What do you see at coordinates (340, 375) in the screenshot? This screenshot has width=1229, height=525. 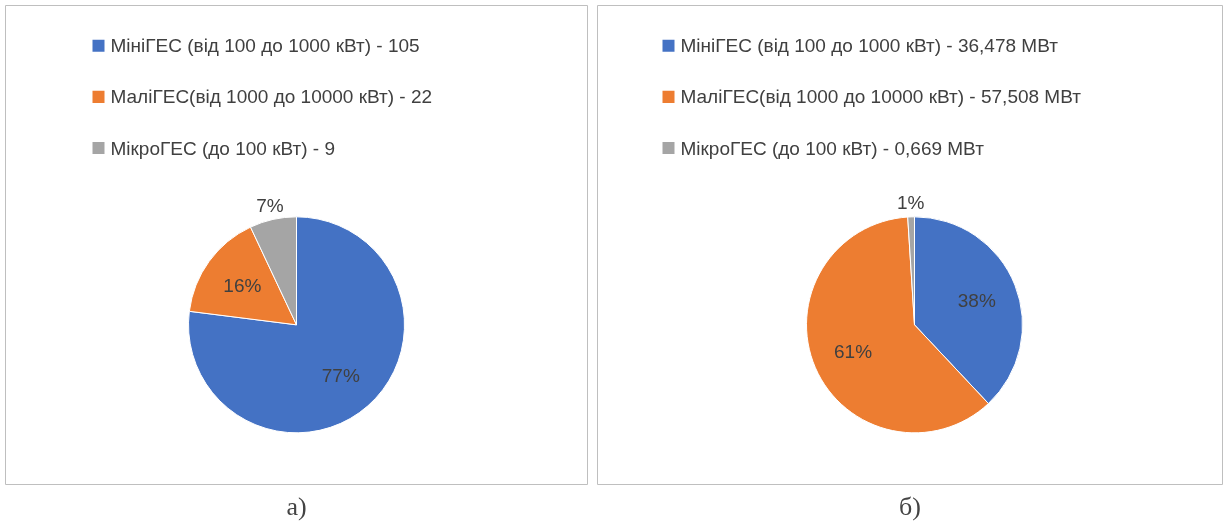 I see `data-label: 77%` at bounding box center [340, 375].